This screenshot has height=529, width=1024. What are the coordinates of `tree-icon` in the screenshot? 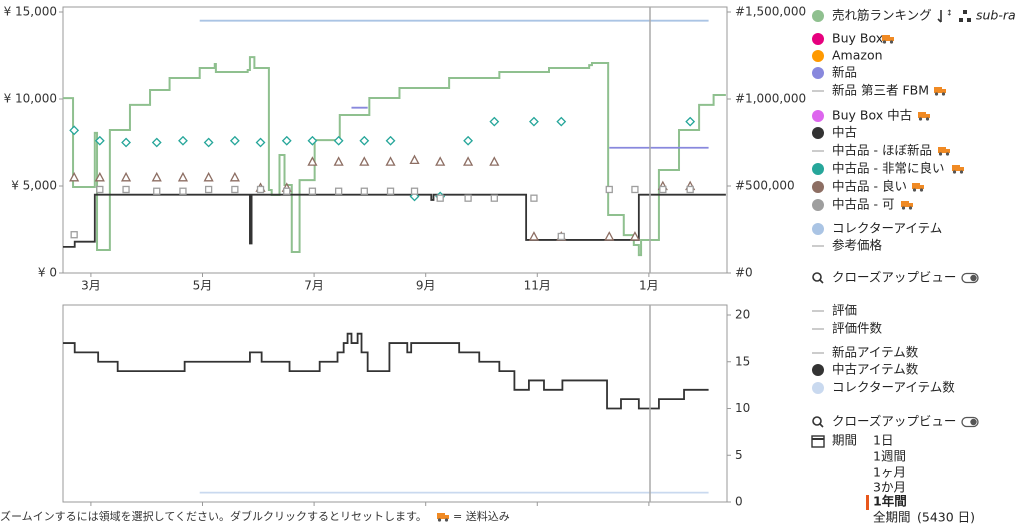 It's located at (965, 16).